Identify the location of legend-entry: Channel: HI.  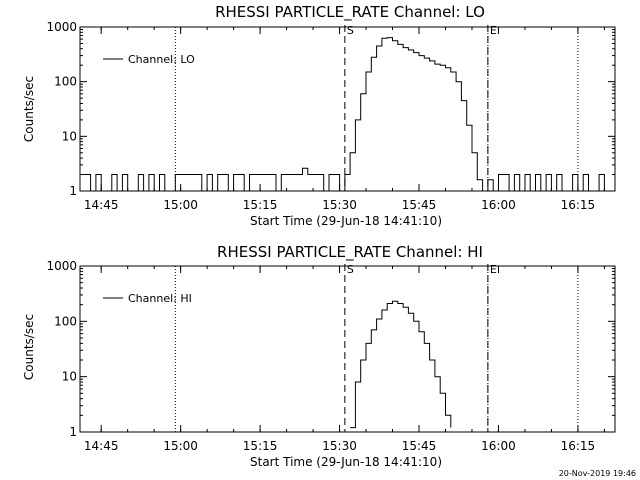
(160, 298).